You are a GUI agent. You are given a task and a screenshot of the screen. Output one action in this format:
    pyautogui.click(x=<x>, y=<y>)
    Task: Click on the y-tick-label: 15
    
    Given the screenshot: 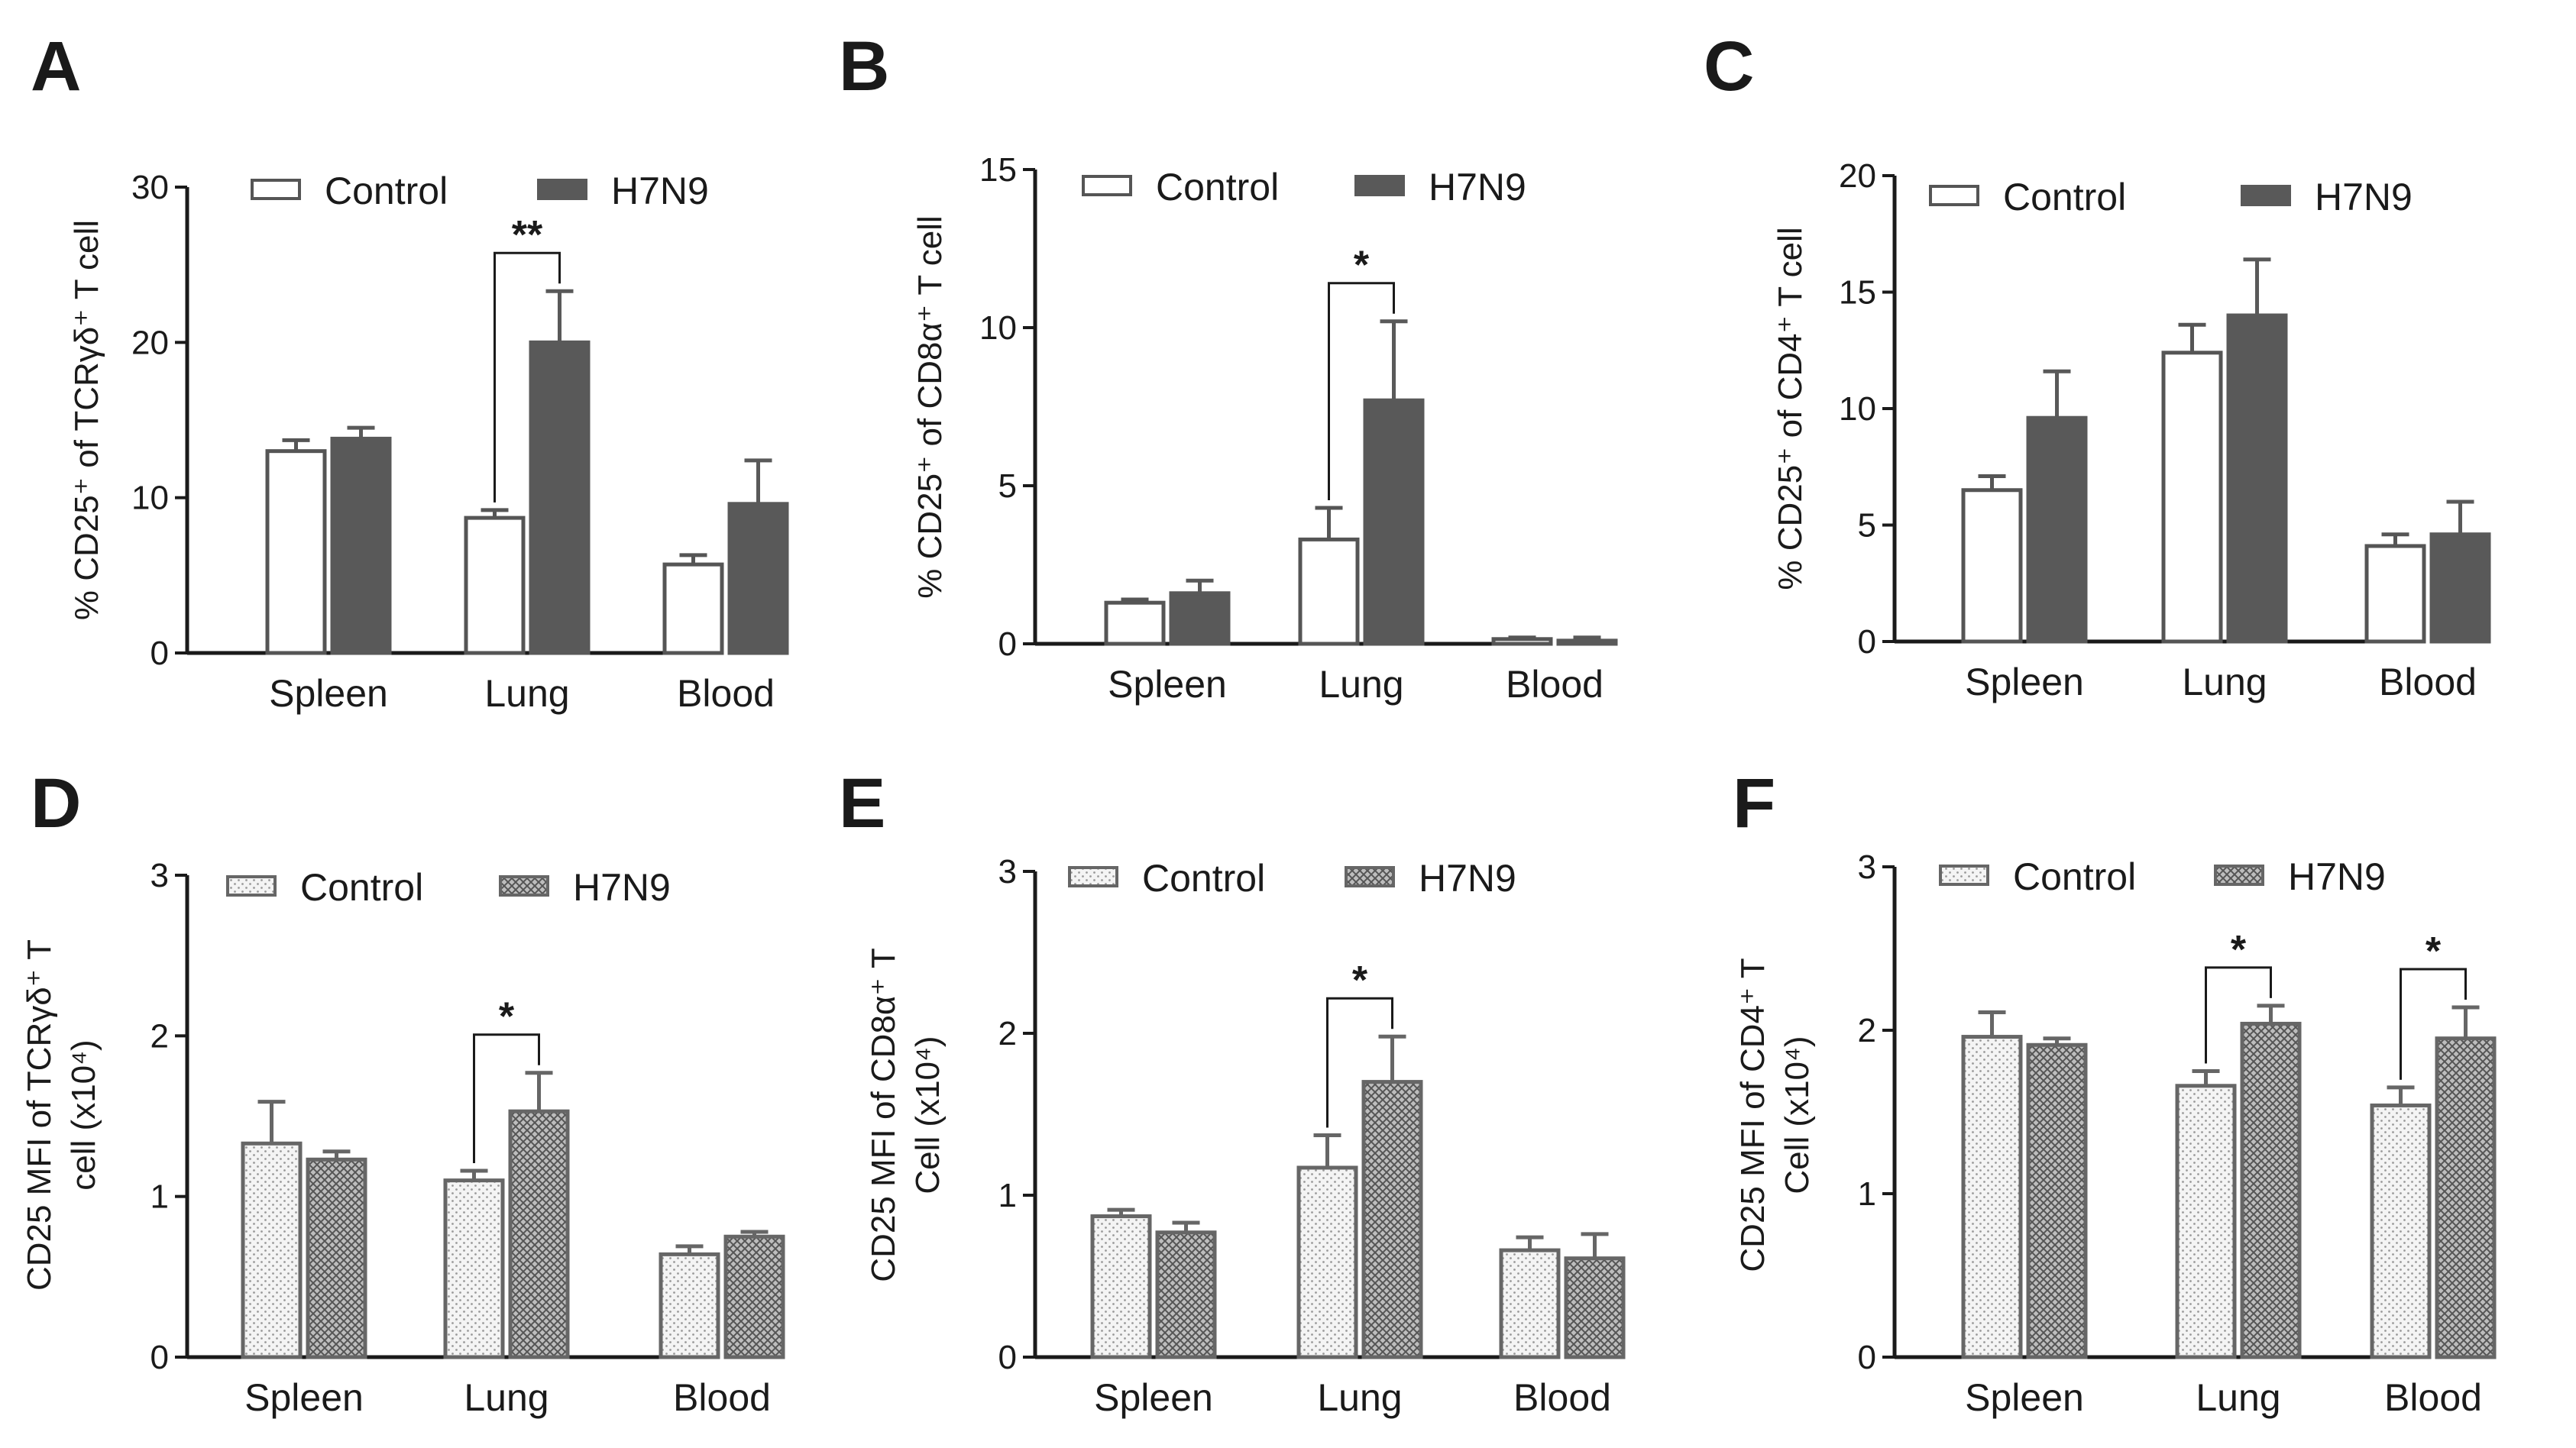 What is the action you would take?
    pyautogui.click(x=998, y=170)
    